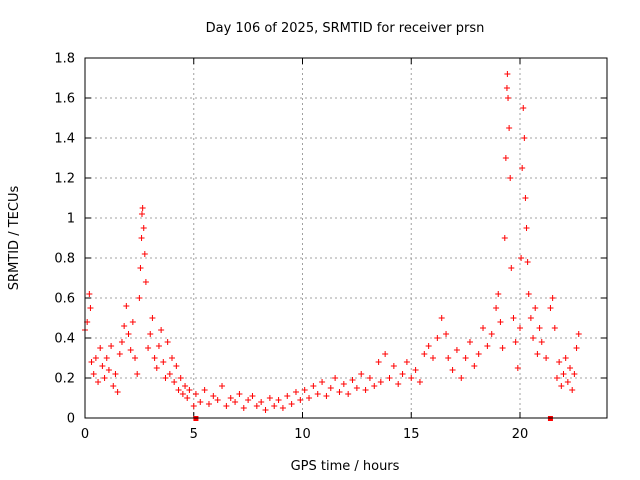 The image size is (640, 480). What do you see at coordinates (64, 299) in the screenshot?
I see `y-tick-label: 0.6` at bounding box center [64, 299].